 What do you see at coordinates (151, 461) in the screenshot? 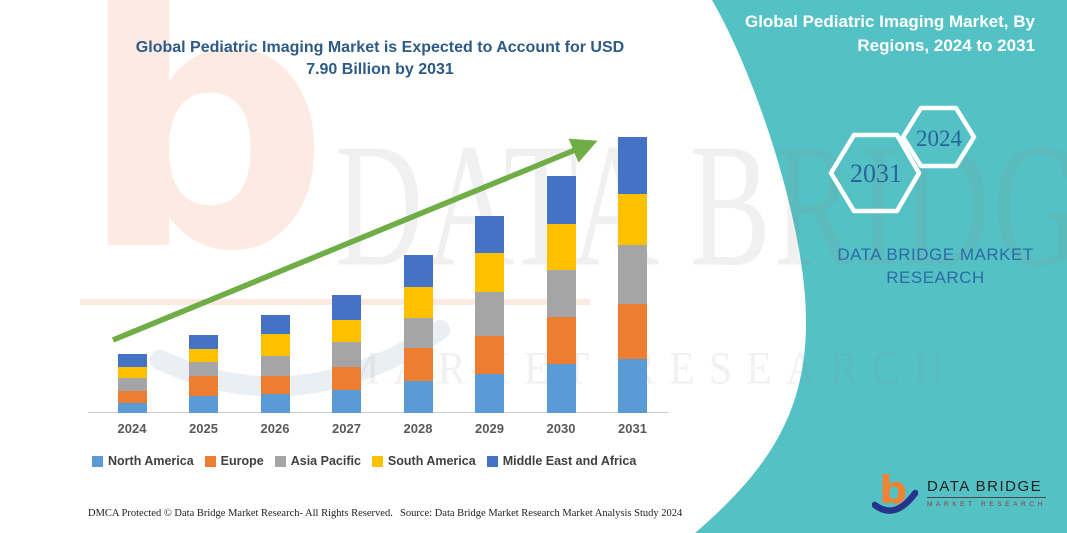
I see `legend-label-north-america: North America` at bounding box center [151, 461].